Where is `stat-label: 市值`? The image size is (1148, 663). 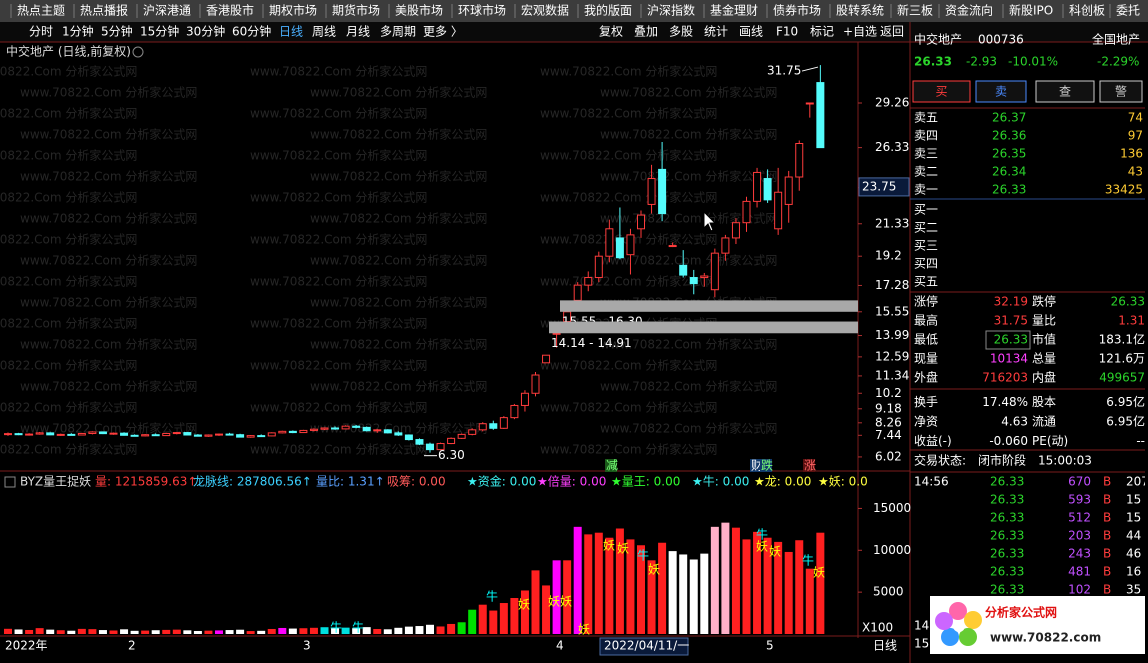 stat-label: 市值 is located at coordinates (1044, 339).